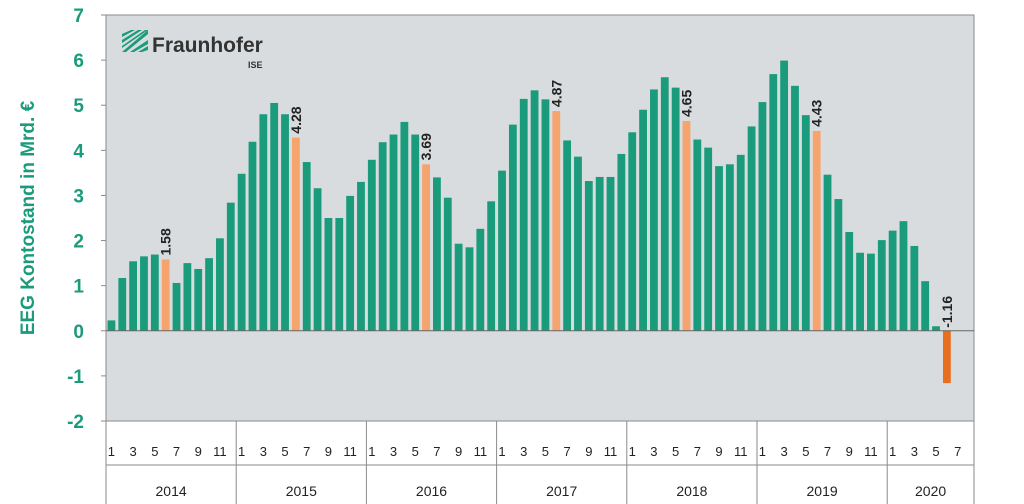  Describe the element at coordinates (75, 422) in the screenshot. I see `y-tick-label: -2` at that location.